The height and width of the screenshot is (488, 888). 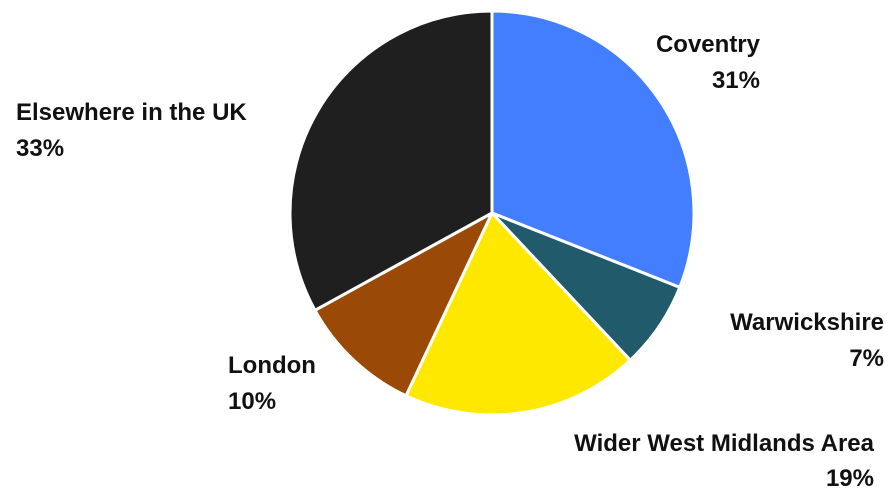 What do you see at coordinates (40, 148) in the screenshot?
I see `slice-value-elsewhere-uk: 33%` at bounding box center [40, 148].